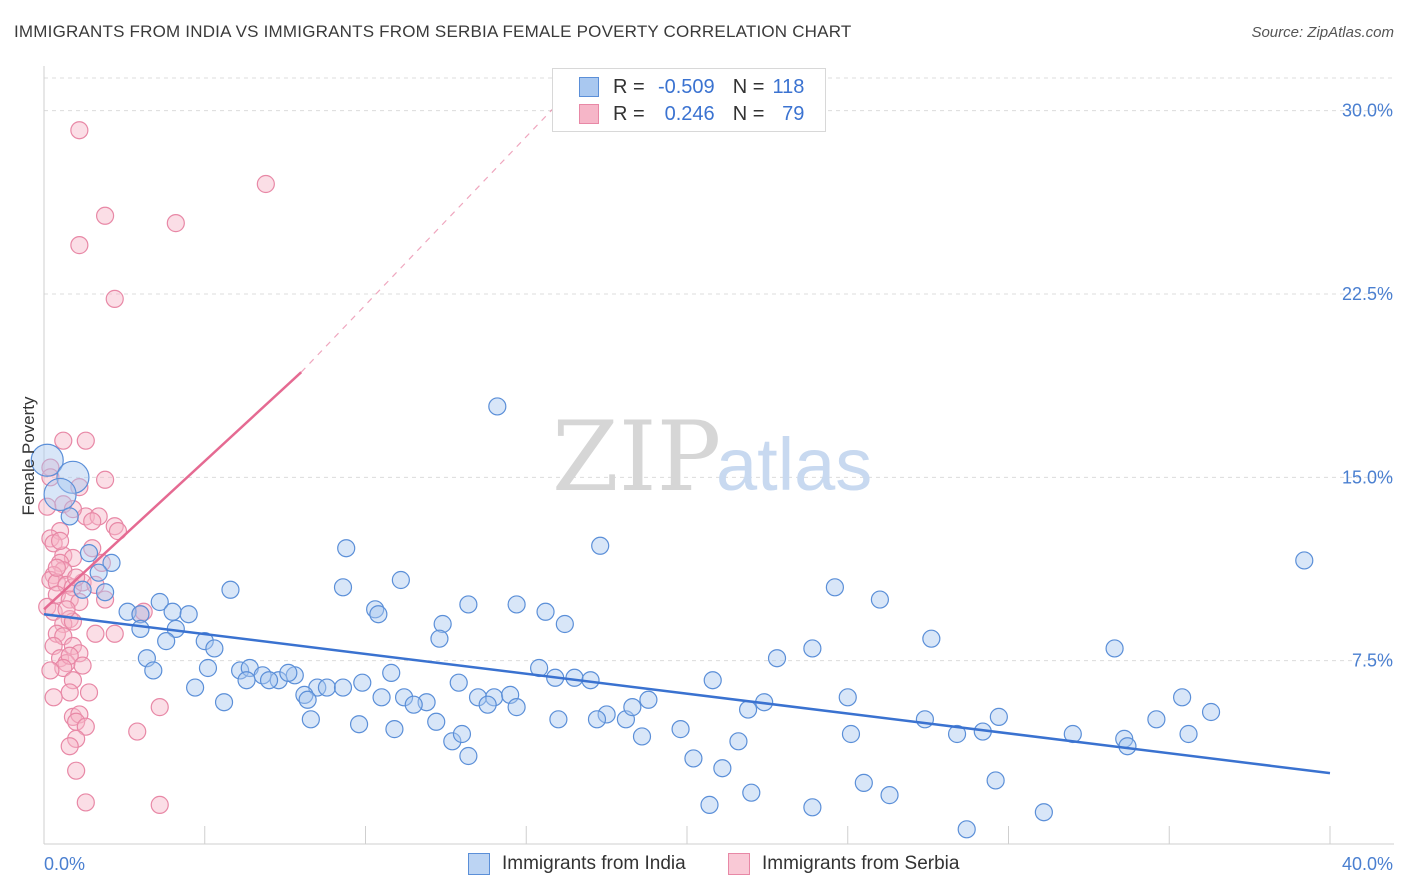 Image resolution: width=1406 pixels, height=892 pixels. Describe the element at coordinates (589, 87) in the screenshot. I see `india-swatch` at that location.